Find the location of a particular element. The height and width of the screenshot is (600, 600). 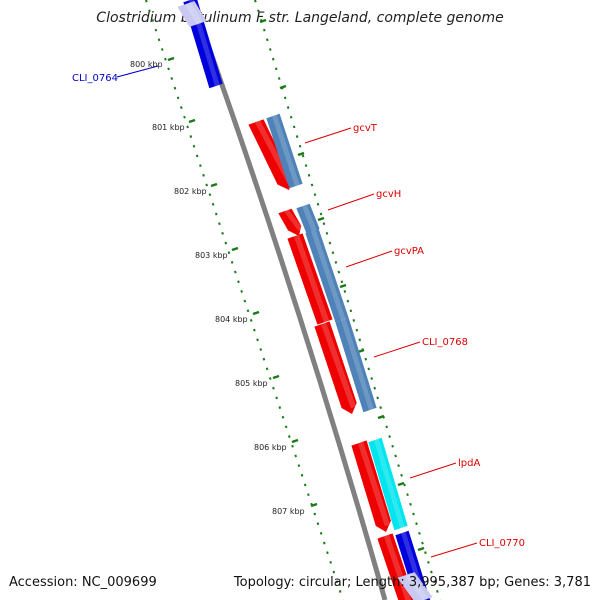

feature-gcvt-cog is located at coordinates (284, 151).